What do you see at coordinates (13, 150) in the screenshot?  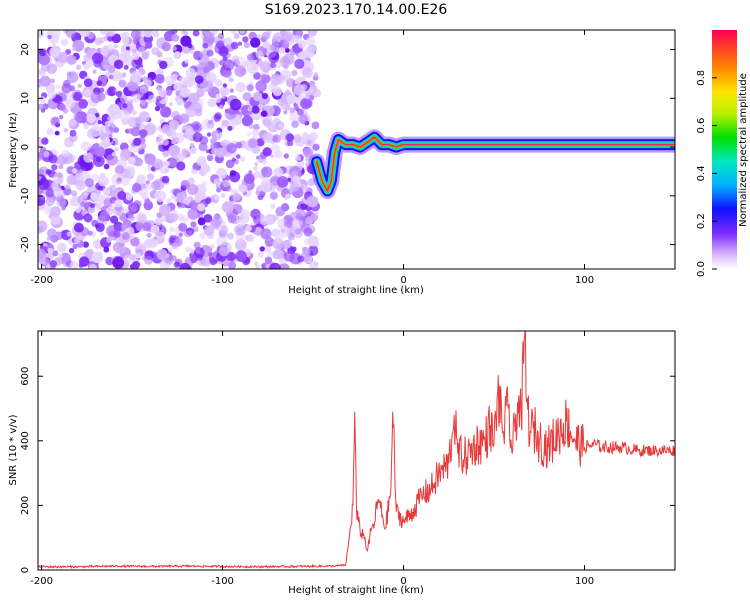 I see `spectrogram-y-label: Frequency (Hz)` at bounding box center [13, 150].